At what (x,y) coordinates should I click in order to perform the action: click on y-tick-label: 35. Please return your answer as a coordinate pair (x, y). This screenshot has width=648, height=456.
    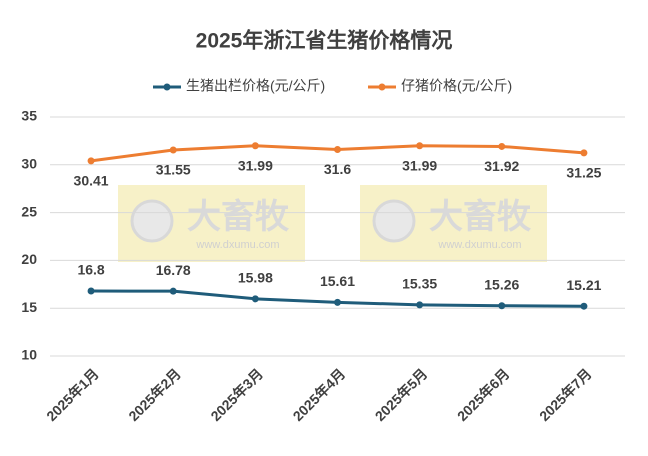
    Looking at the image, I should click on (29, 116).